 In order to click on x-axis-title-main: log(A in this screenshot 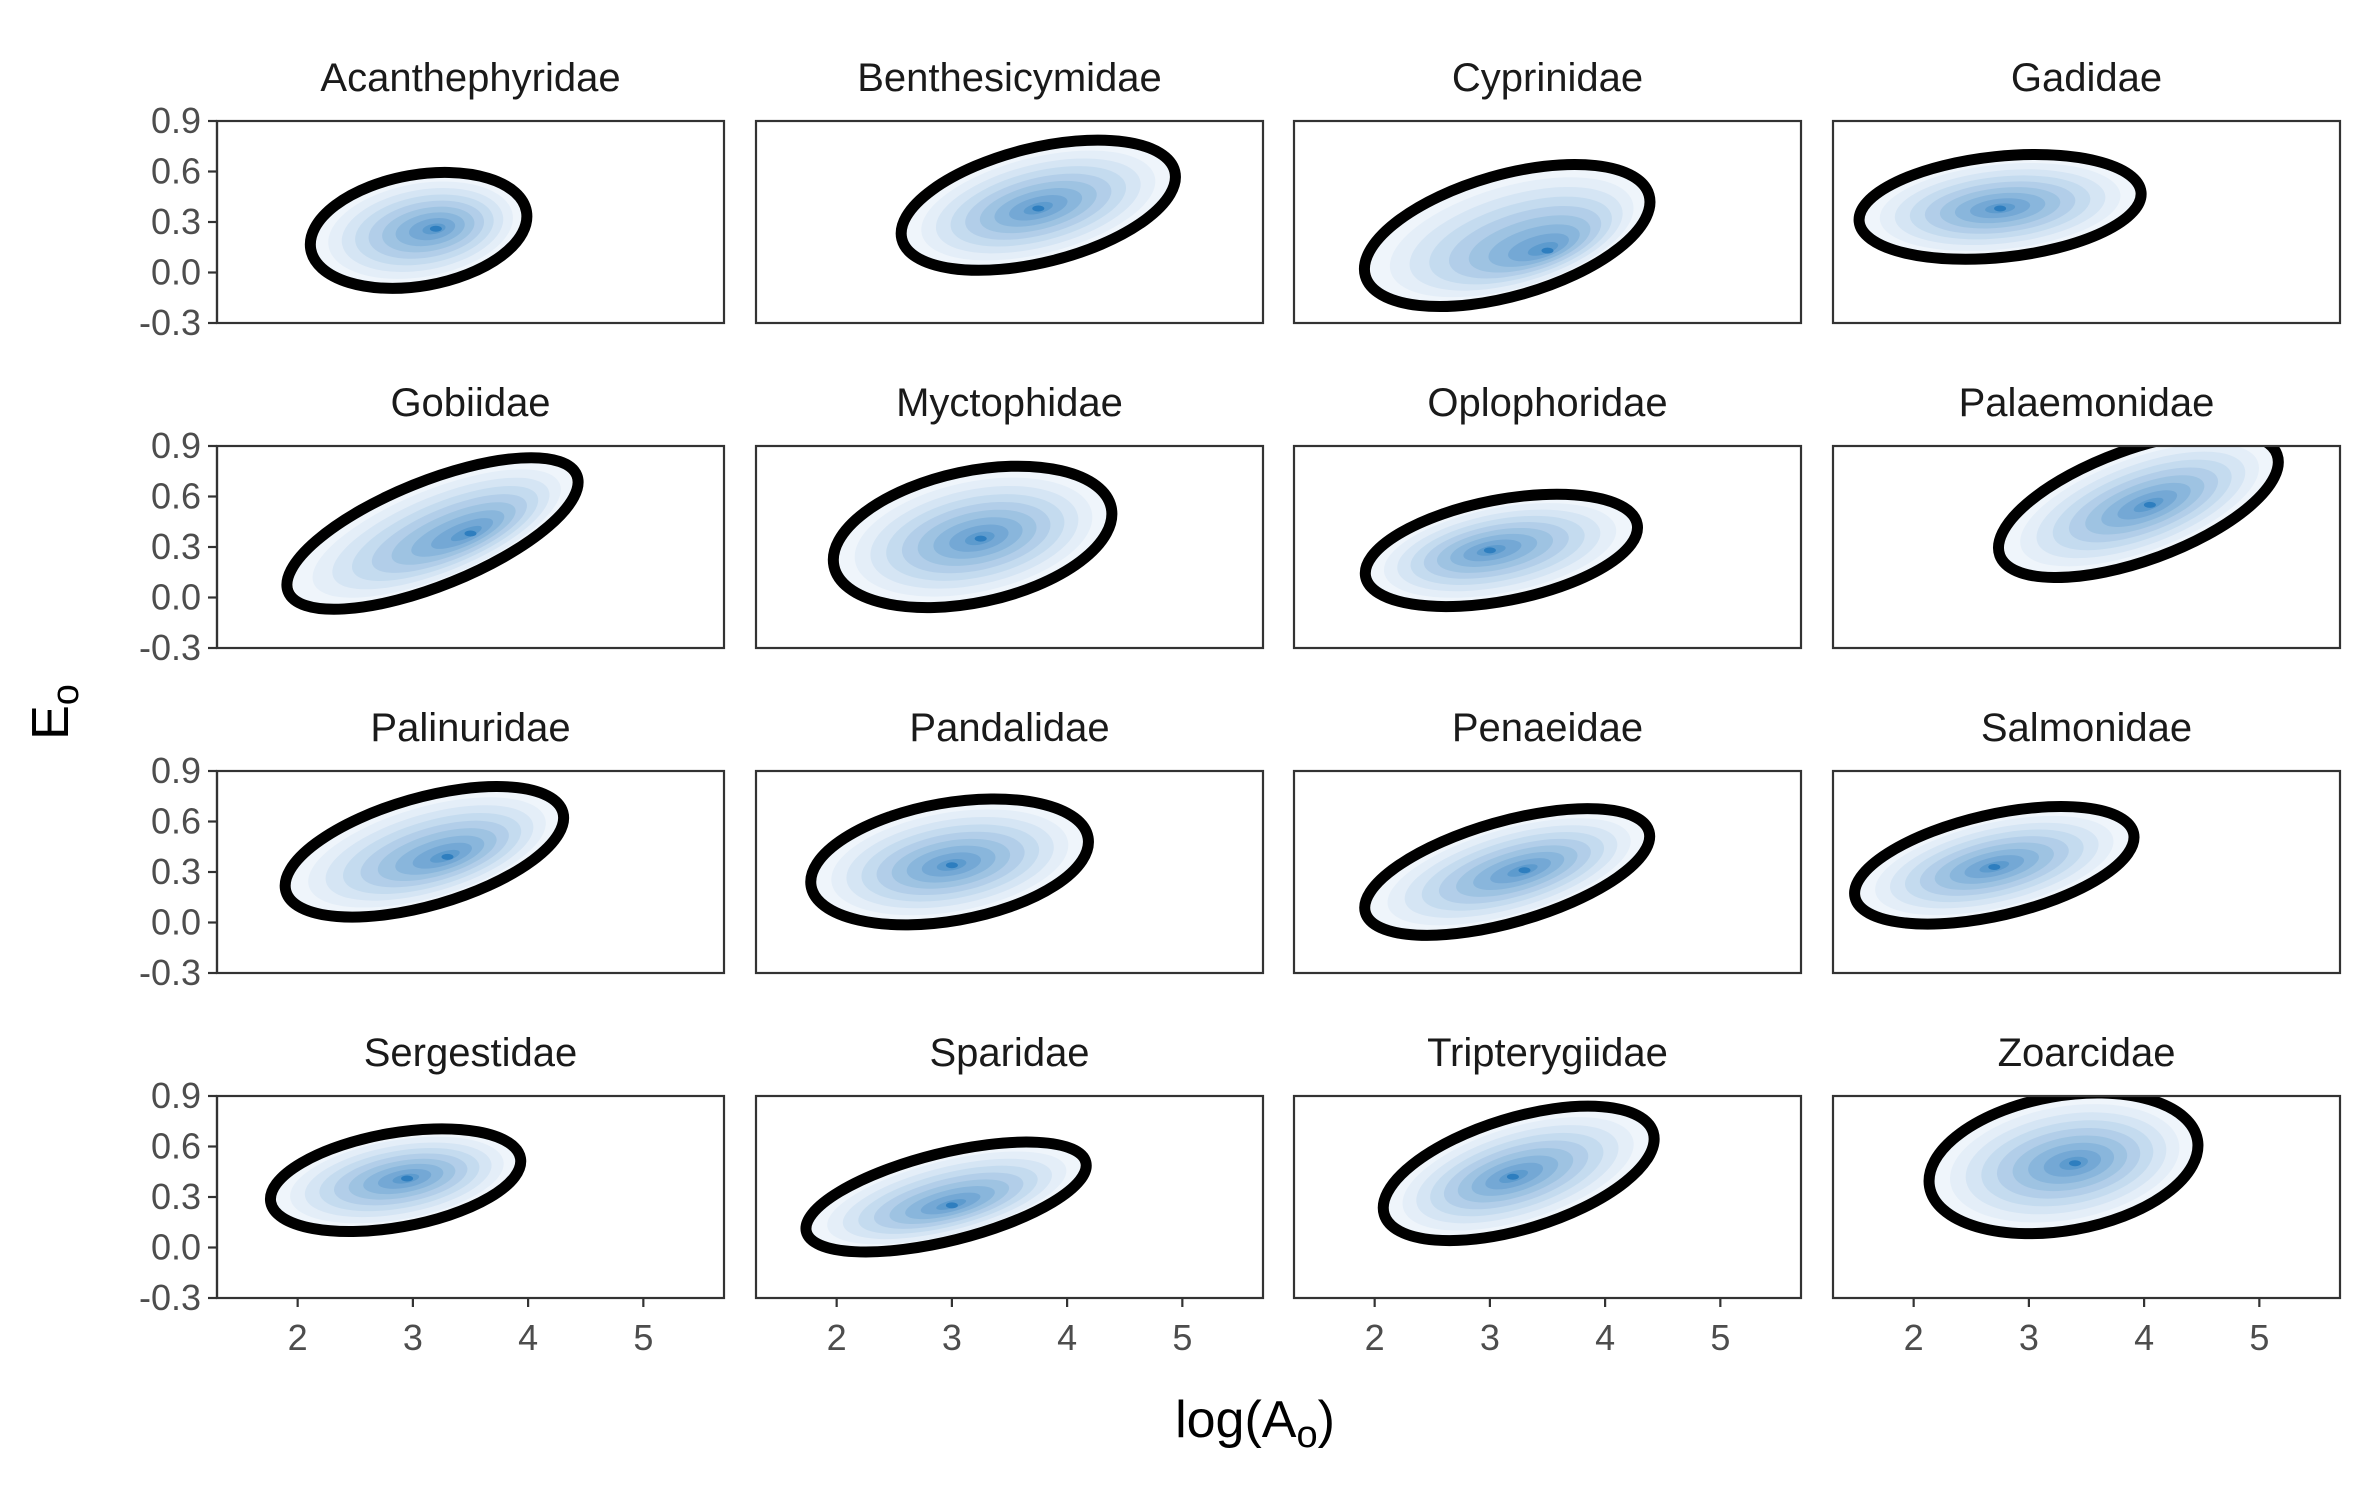, I will do `click(1236, 1420)`.